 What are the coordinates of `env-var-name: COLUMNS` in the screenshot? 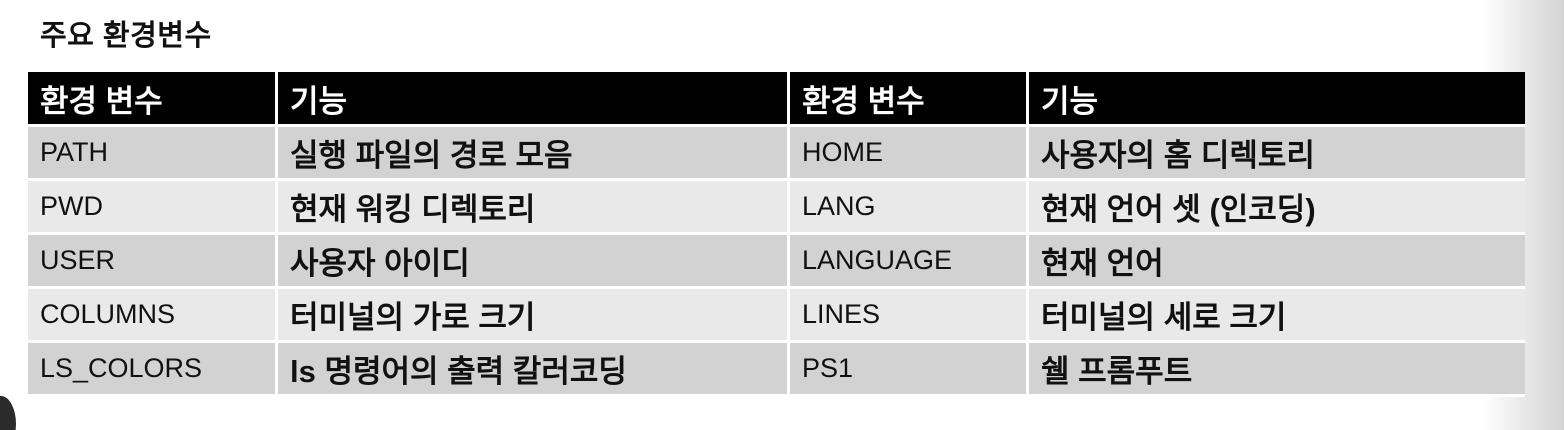 It's located at (153, 316).